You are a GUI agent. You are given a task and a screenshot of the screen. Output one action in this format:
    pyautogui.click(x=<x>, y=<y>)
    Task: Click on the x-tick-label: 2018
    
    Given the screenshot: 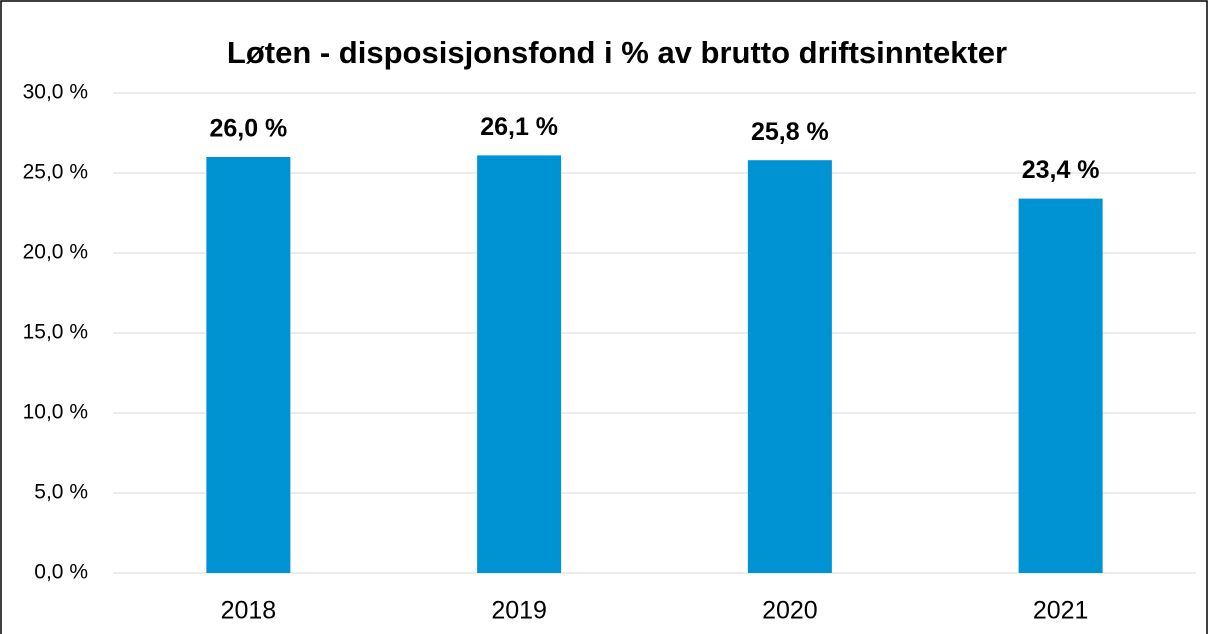 What is the action you would take?
    pyautogui.click(x=249, y=611)
    